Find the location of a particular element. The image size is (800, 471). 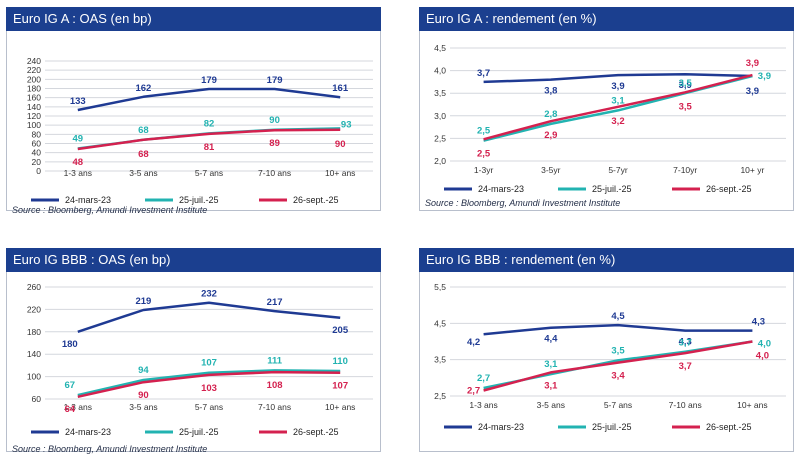

data-label: 4,5 is located at coordinates (618, 316).